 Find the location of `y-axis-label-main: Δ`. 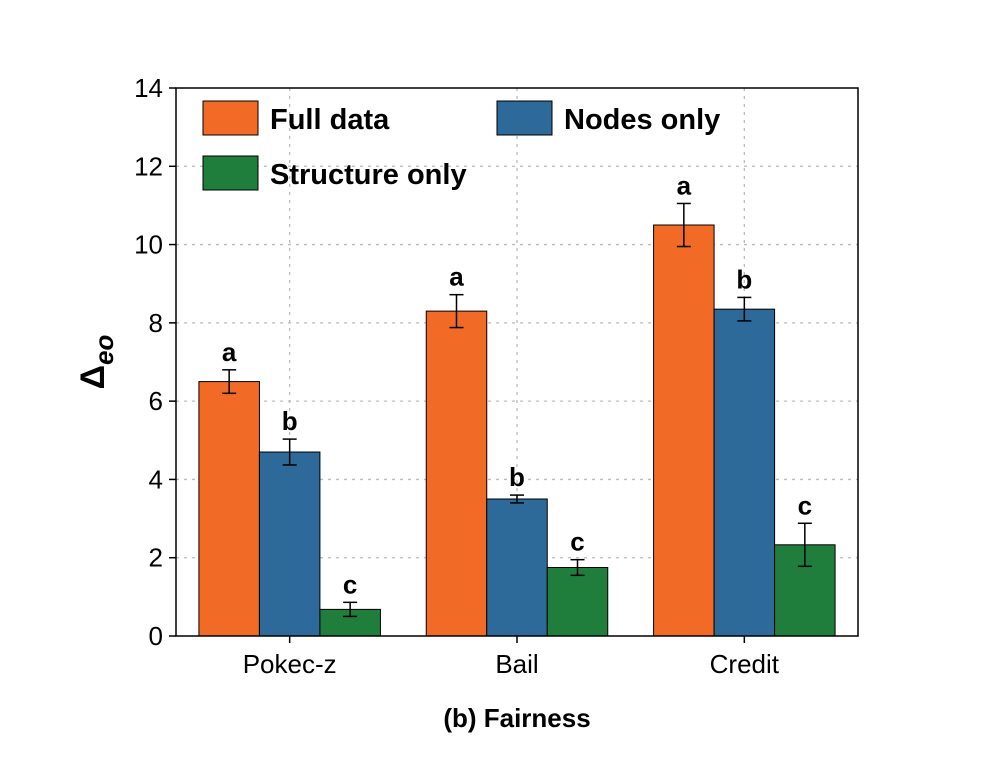

y-axis-label-main: Δ is located at coordinates (93, 377).